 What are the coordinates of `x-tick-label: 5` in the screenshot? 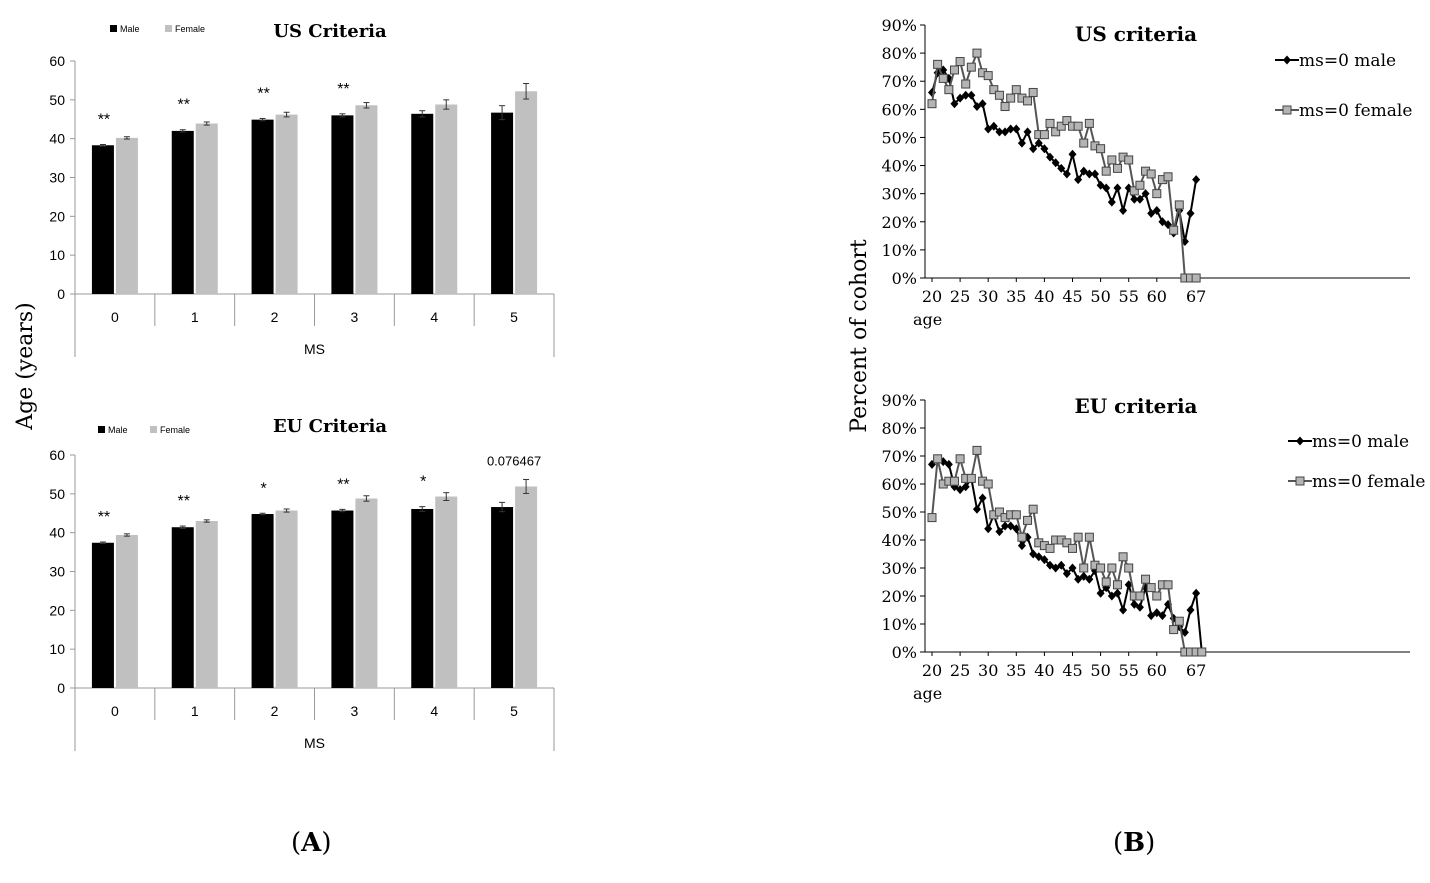 It's located at (514, 711).